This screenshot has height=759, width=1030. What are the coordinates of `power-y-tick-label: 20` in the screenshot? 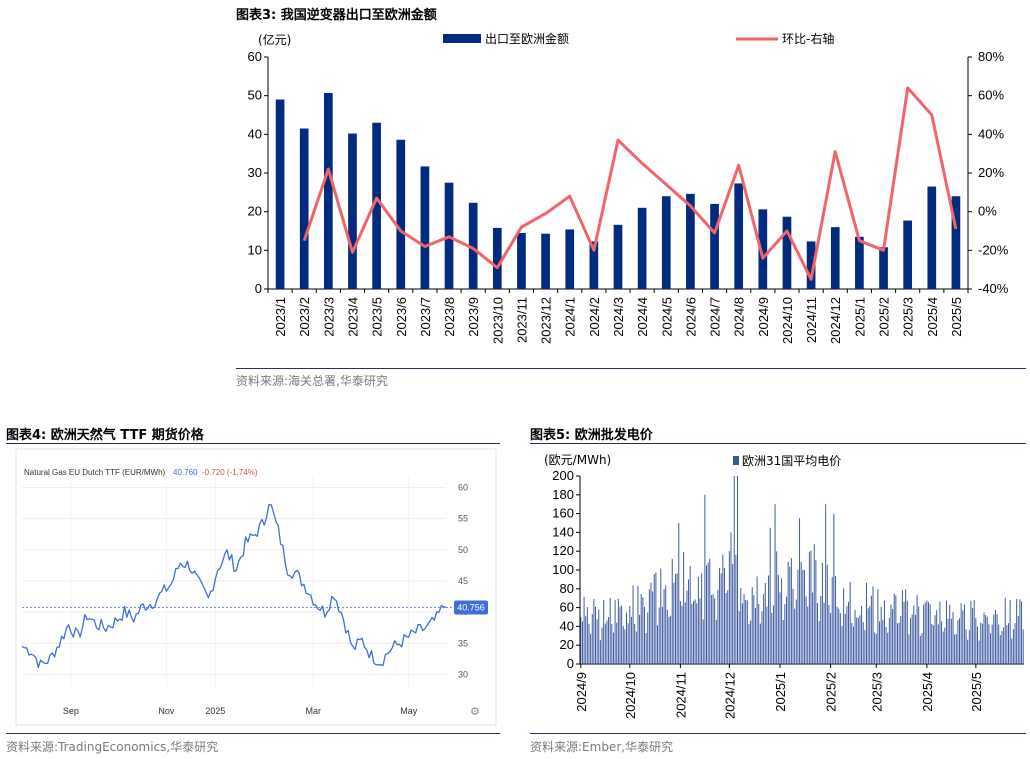 It's located at (567, 644).